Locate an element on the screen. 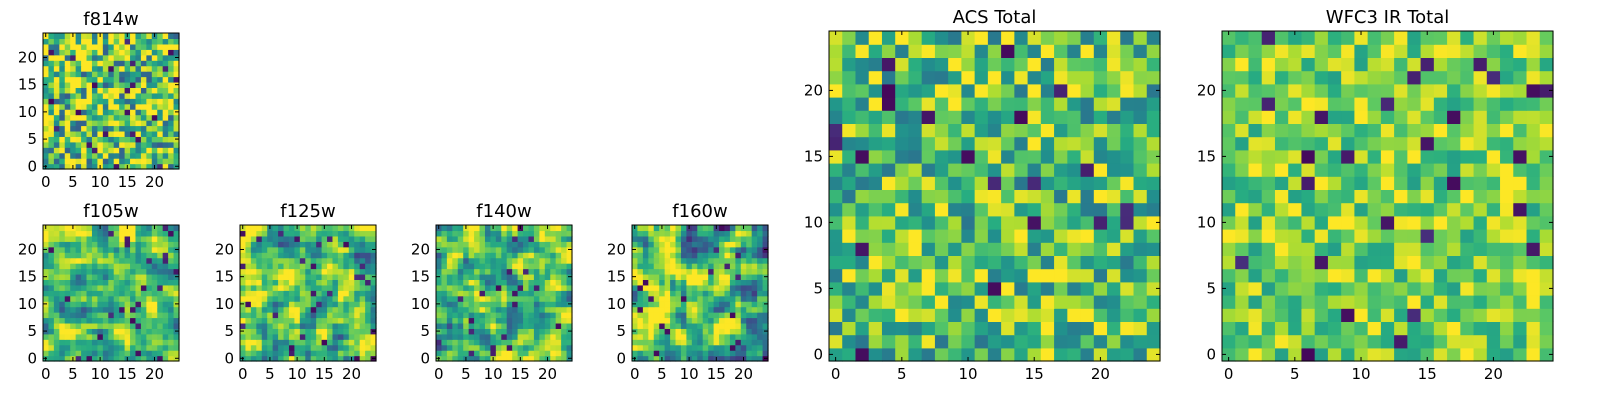 The height and width of the screenshot is (400, 1600). y-tick-label: 5 is located at coordinates (1211, 288).